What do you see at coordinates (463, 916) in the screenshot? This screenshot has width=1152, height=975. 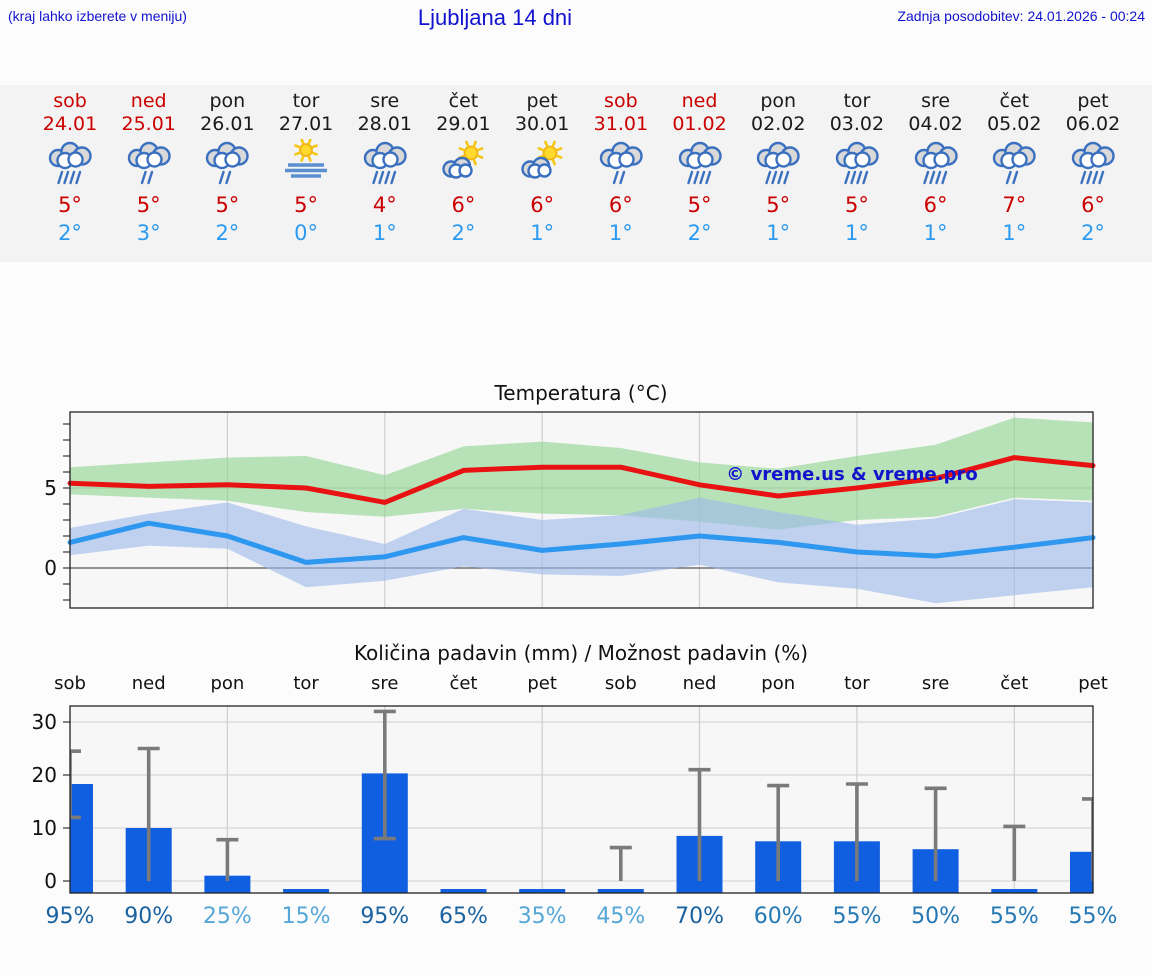 I see `precip-probability: 65%` at bounding box center [463, 916].